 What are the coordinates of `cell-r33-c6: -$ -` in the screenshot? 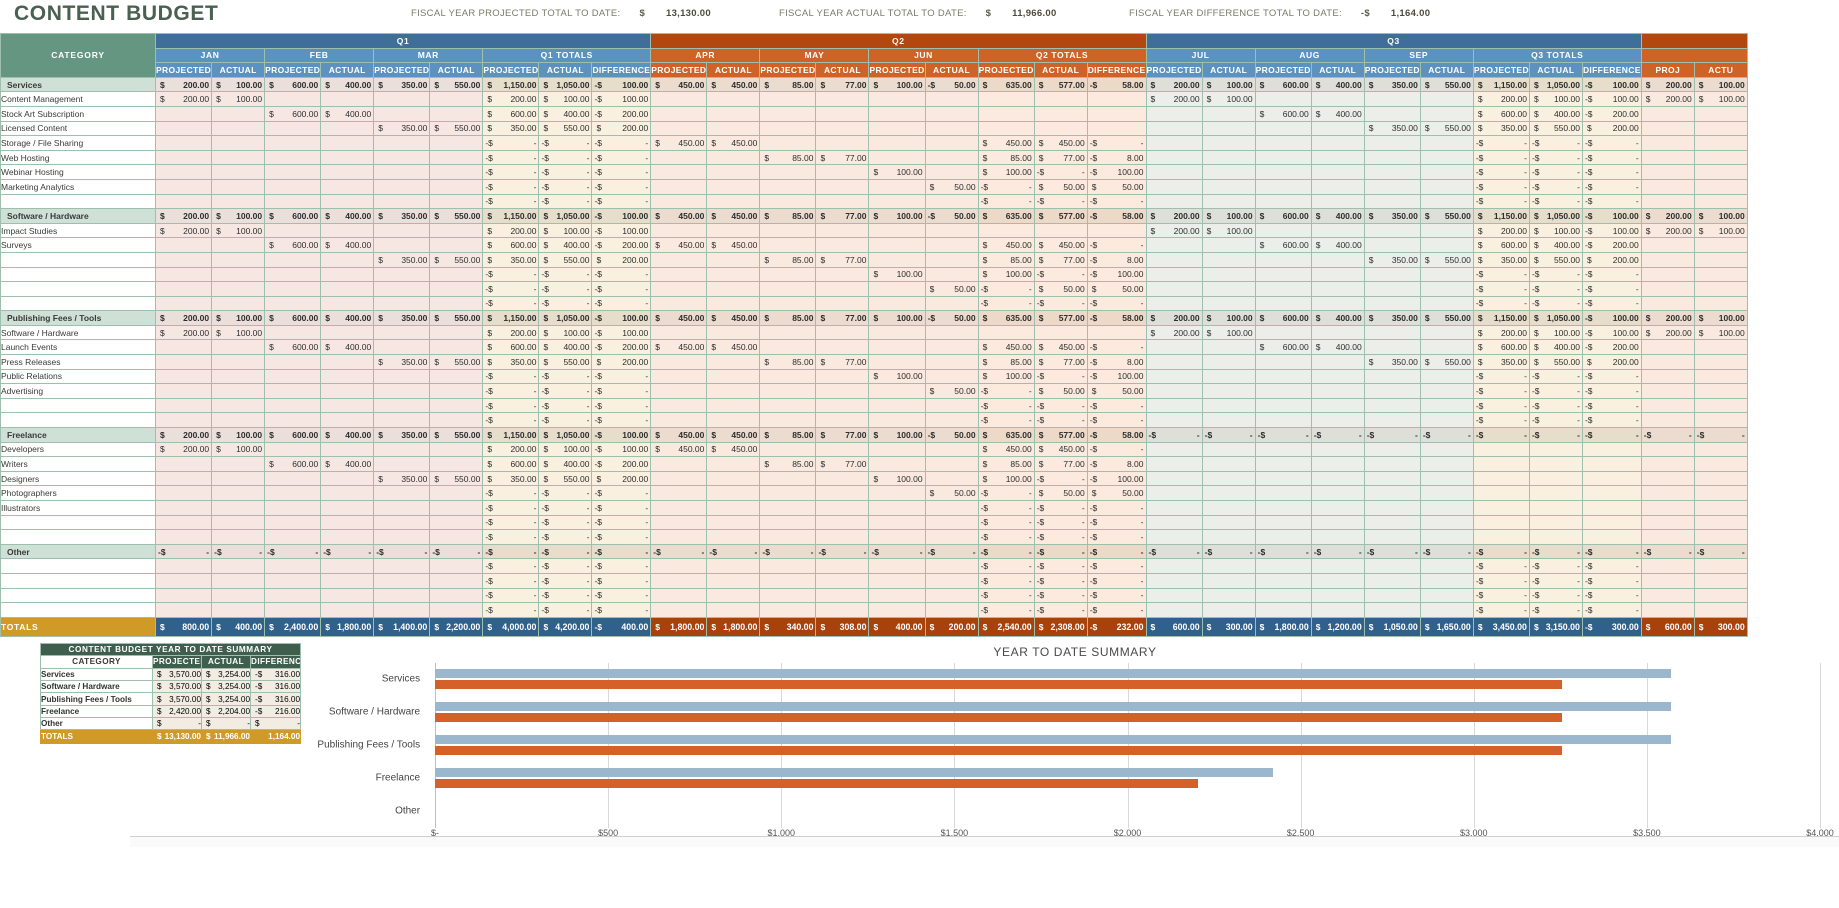 It's located at (511, 566).